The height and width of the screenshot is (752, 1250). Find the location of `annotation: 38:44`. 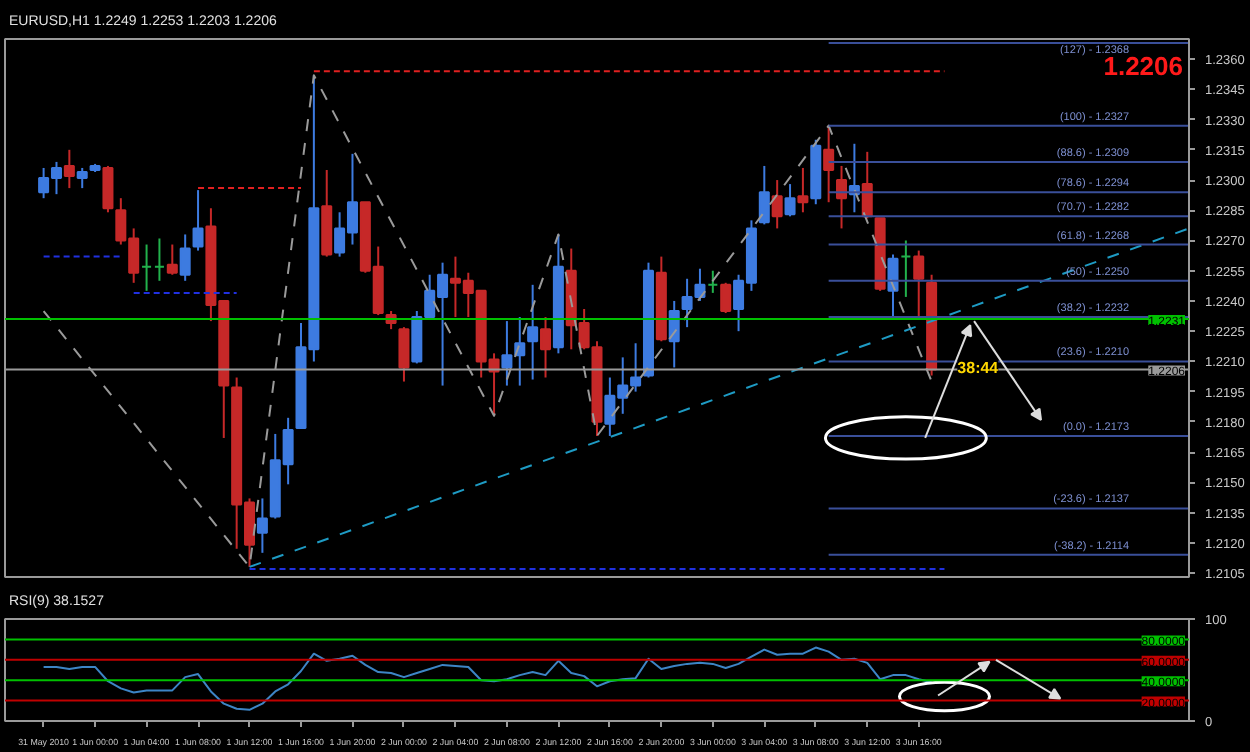

annotation: 38:44 is located at coordinates (978, 368).